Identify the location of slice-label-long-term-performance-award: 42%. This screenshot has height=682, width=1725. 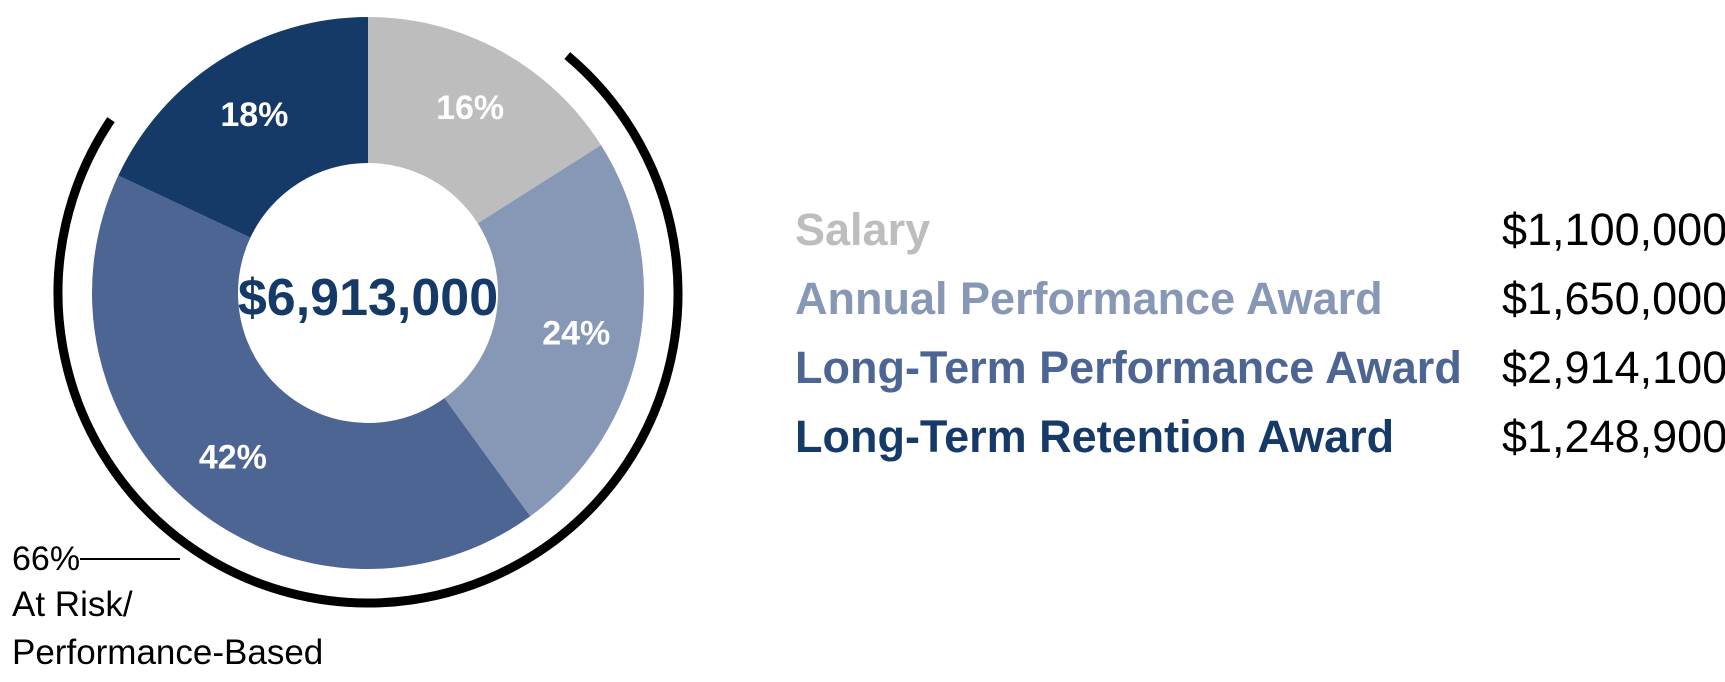
(233, 457).